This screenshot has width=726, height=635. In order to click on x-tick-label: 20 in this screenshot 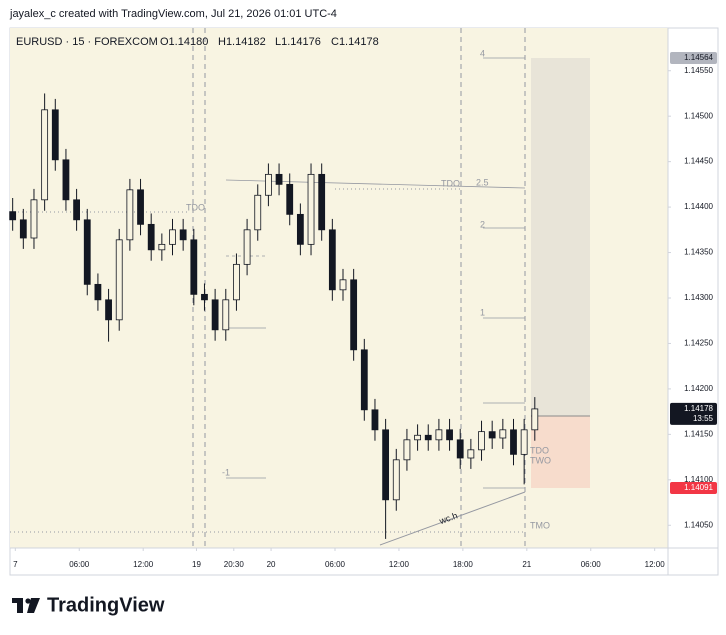, I will do `click(271, 564)`.